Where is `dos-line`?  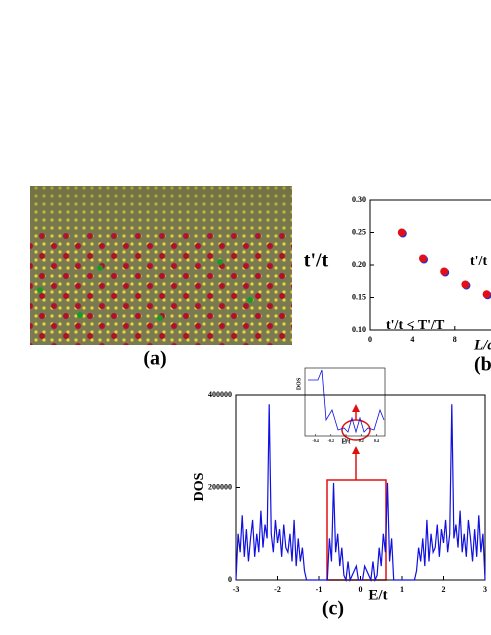 dos-line is located at coordinates (360, 493).